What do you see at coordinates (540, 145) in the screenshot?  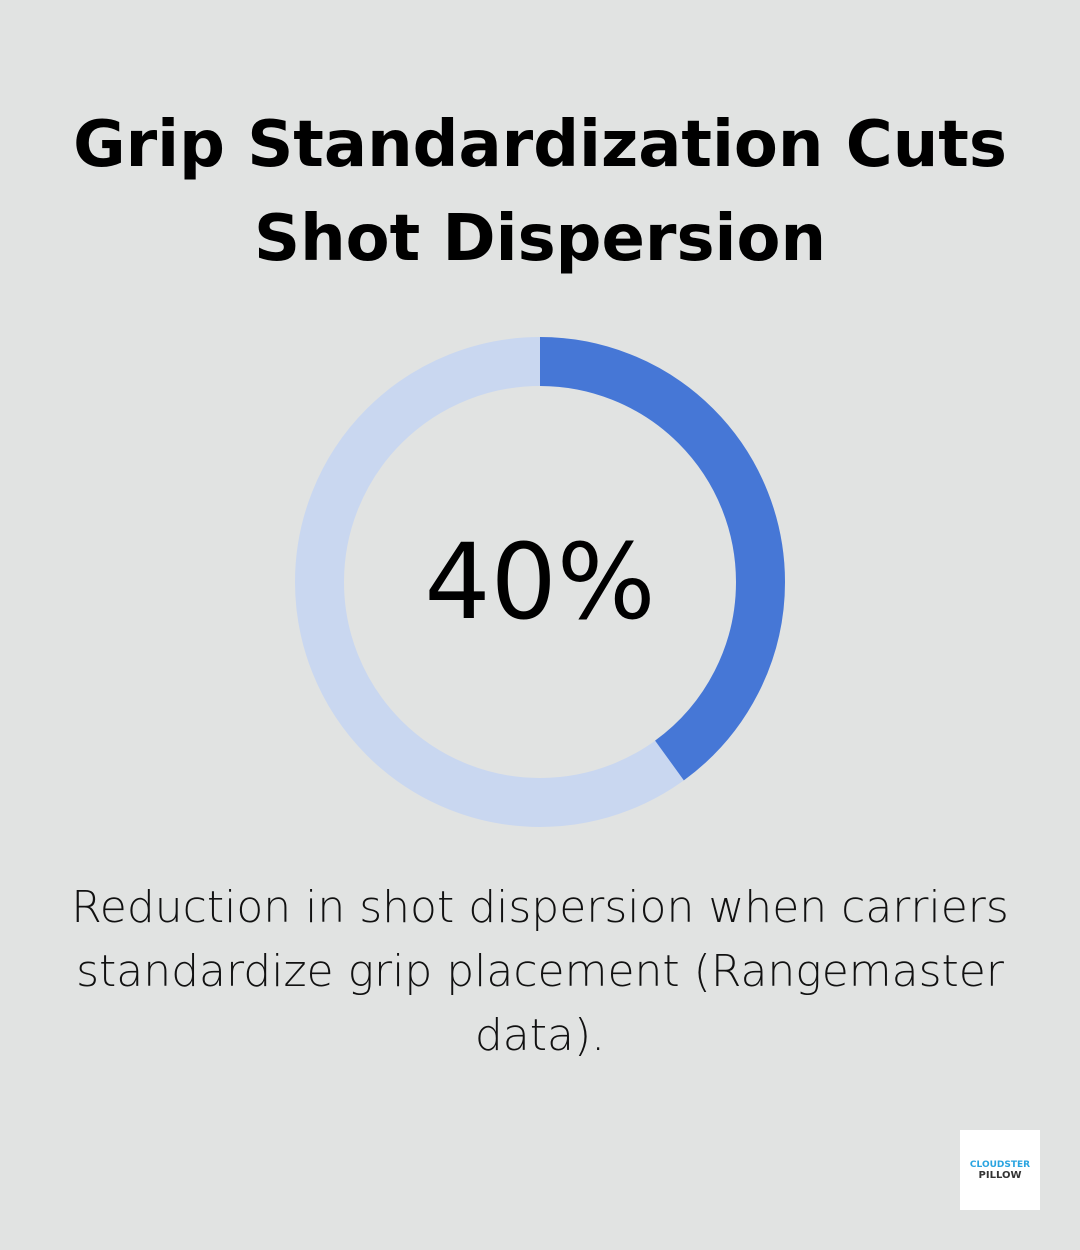 I see `title-line-1: Grip Standardization Cuts` at bounding box center [540, 145].